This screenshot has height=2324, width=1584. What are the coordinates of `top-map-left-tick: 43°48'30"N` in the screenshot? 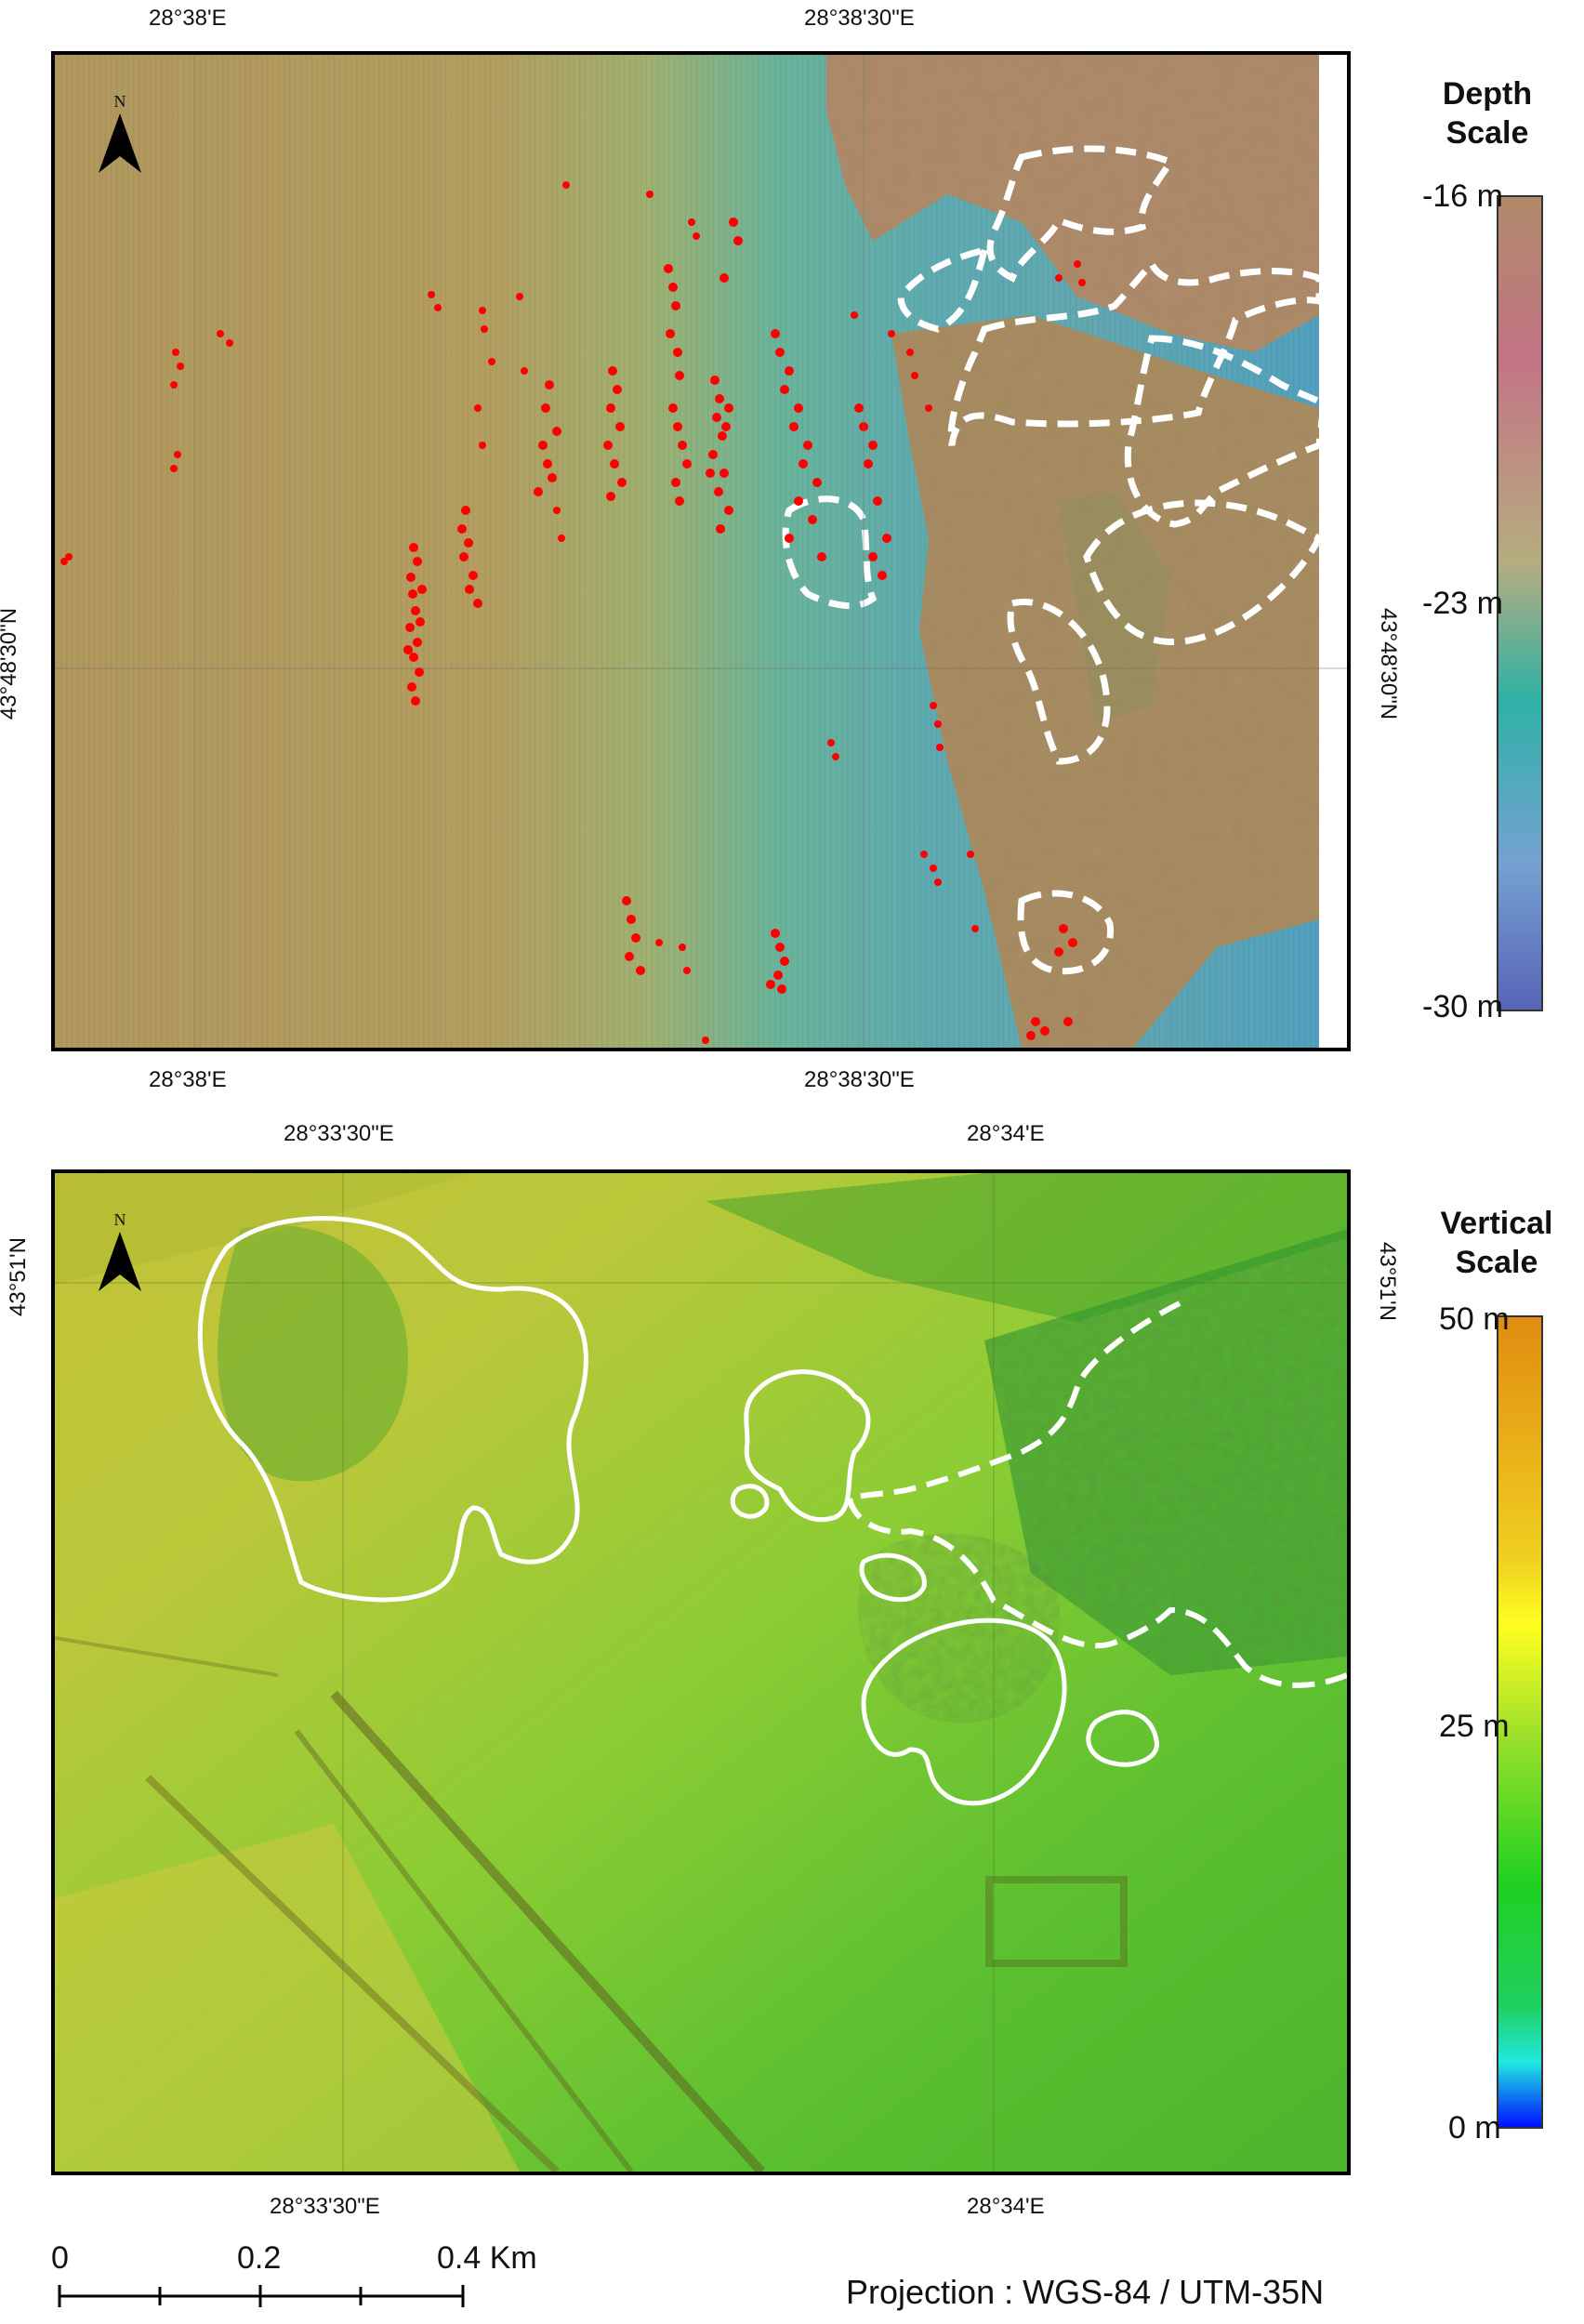 It's located at (10, 663).